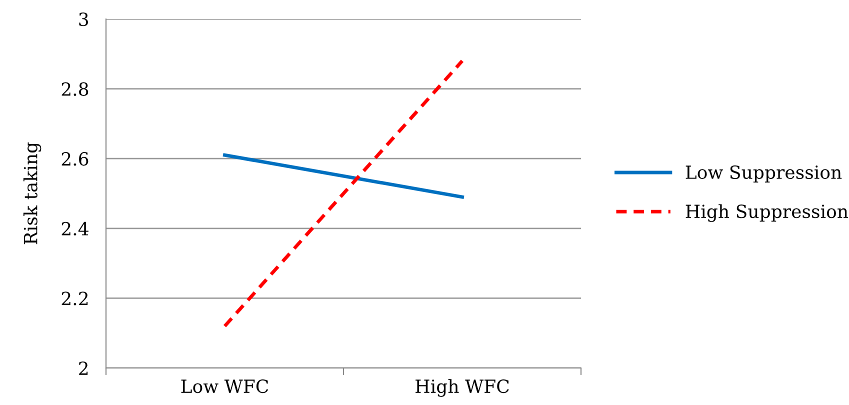 The image size is (849, 405). Describe the element at coordinates (83, 368) in the screenshot. I see `y-tick-label: 2` at that location.